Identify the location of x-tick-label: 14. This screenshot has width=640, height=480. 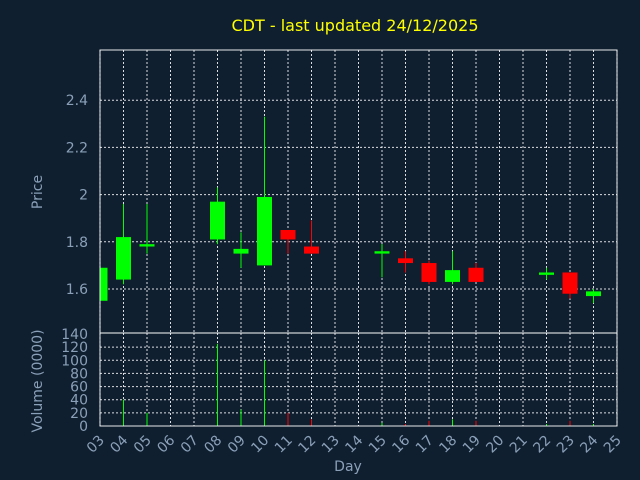
(354, 444).